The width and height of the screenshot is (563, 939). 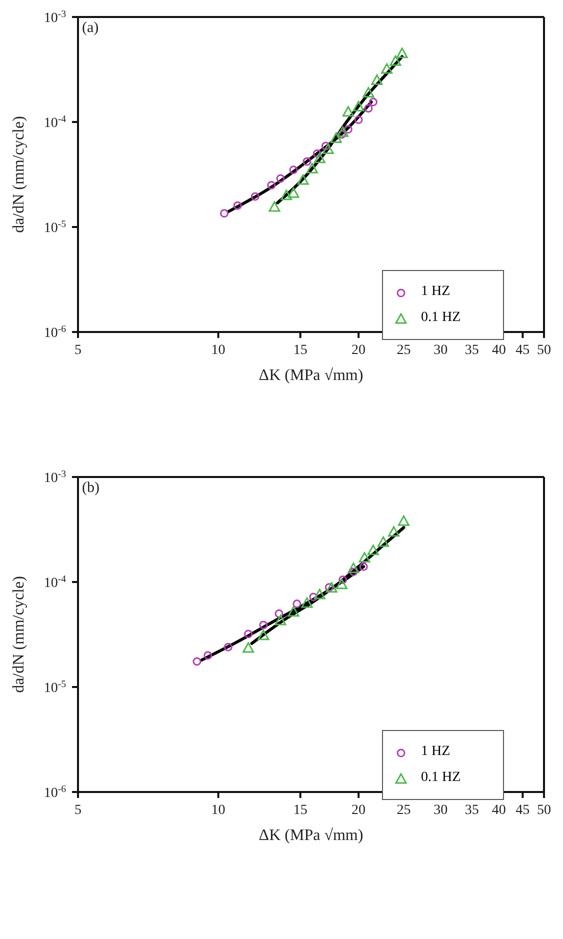 What do you see at coordinates (90, 28) in the screenshot?
I see `chart-title: (a)` at bounding box center [90, 28].